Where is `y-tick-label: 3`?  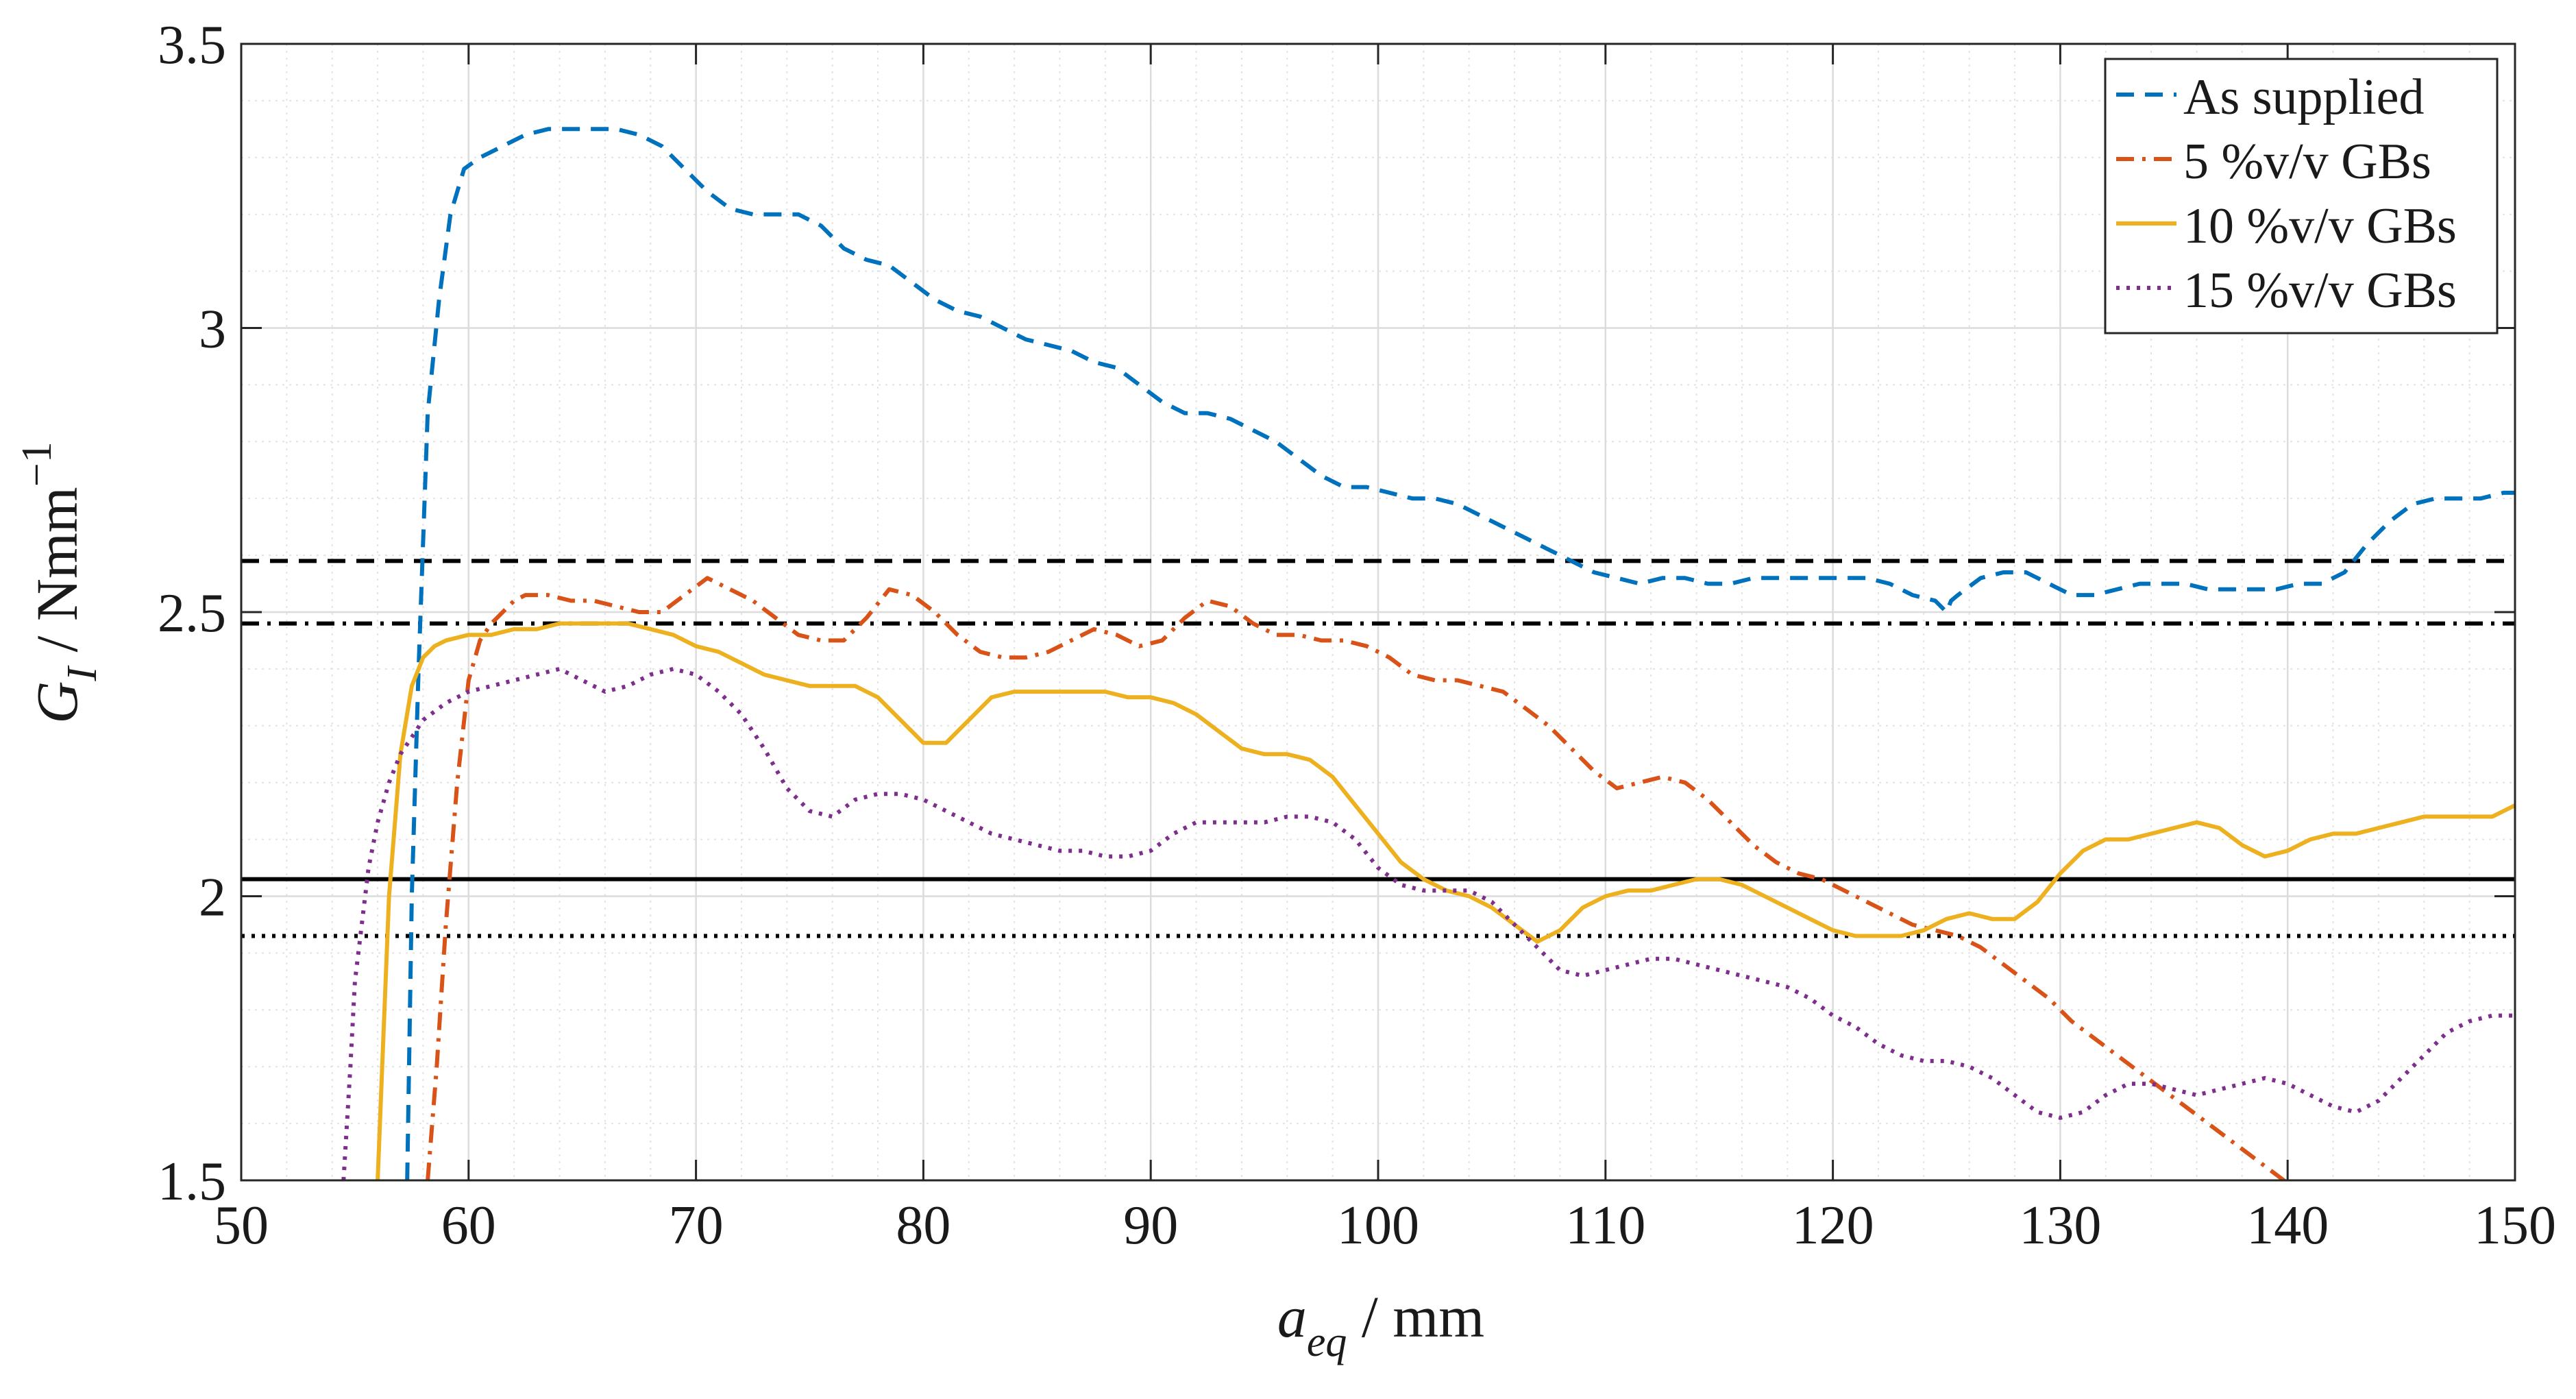 y-tick-label: 3 is located at coordinates (213, 330).